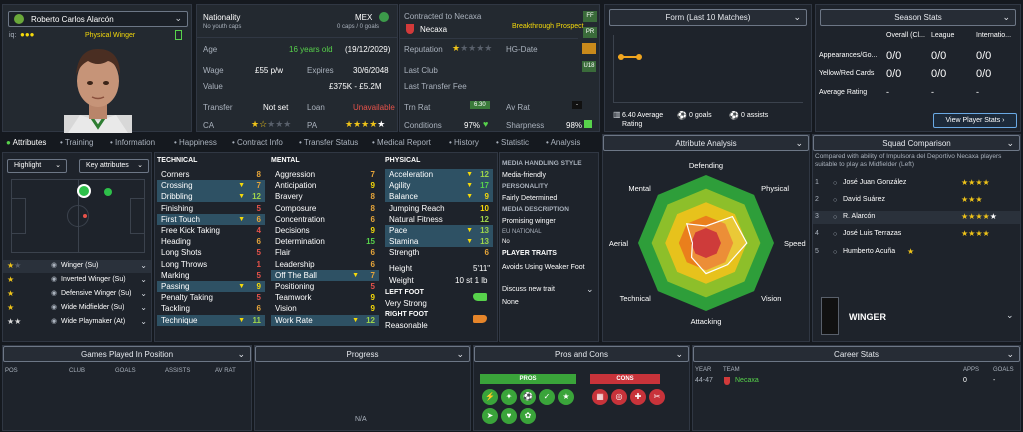 This screenshot has width=1023, height=432. I want to click on tab-analysis: • Analysis, so click(563, 142).